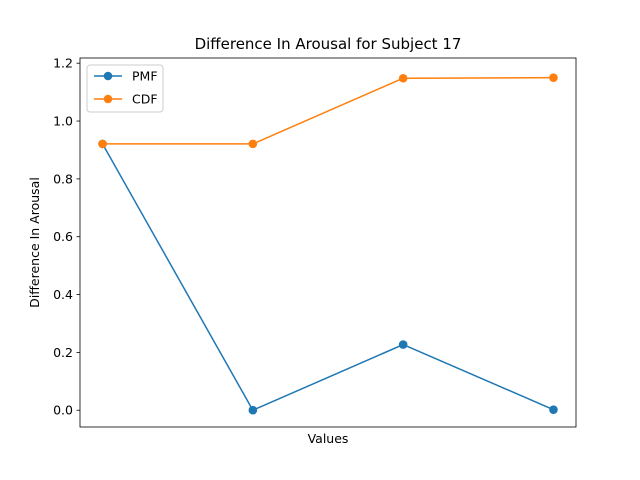 The height and width of the screenshot is (480, 640). What do you see at coordinates (63, 352) in the screenshot?
I see `y-tick-label: 0.2` at bounding box center [63, 352].